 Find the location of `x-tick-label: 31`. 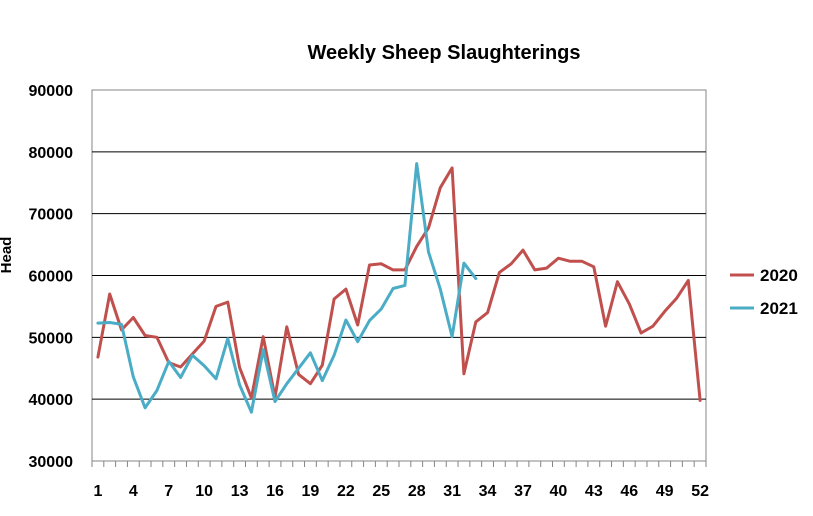

x-tick-label: 31 is located at coordinates (452, 491).